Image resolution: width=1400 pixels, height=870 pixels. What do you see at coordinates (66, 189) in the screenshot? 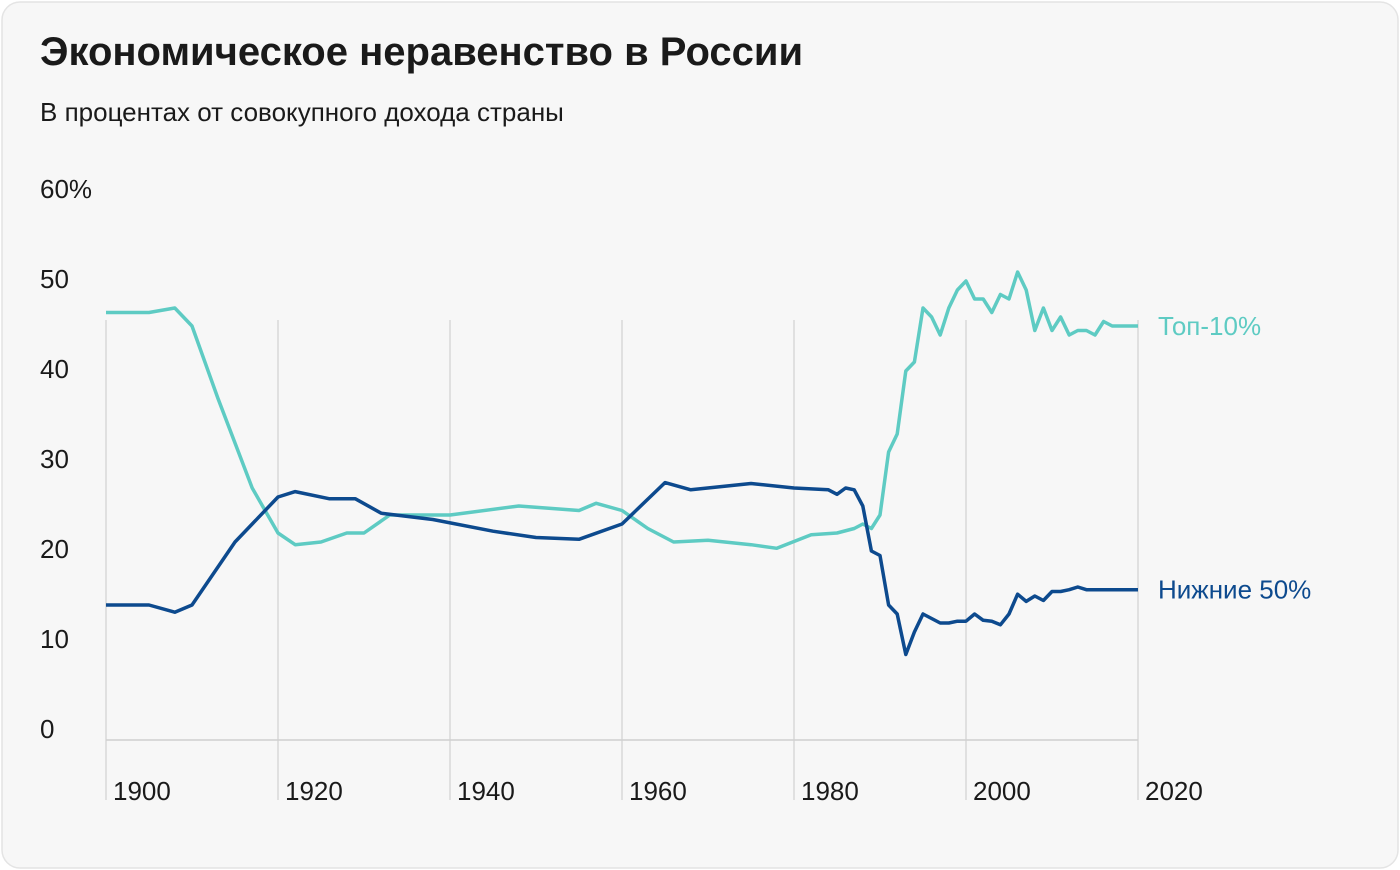
I see `y-tick-label: 60%` at bounding box center [66, 189].